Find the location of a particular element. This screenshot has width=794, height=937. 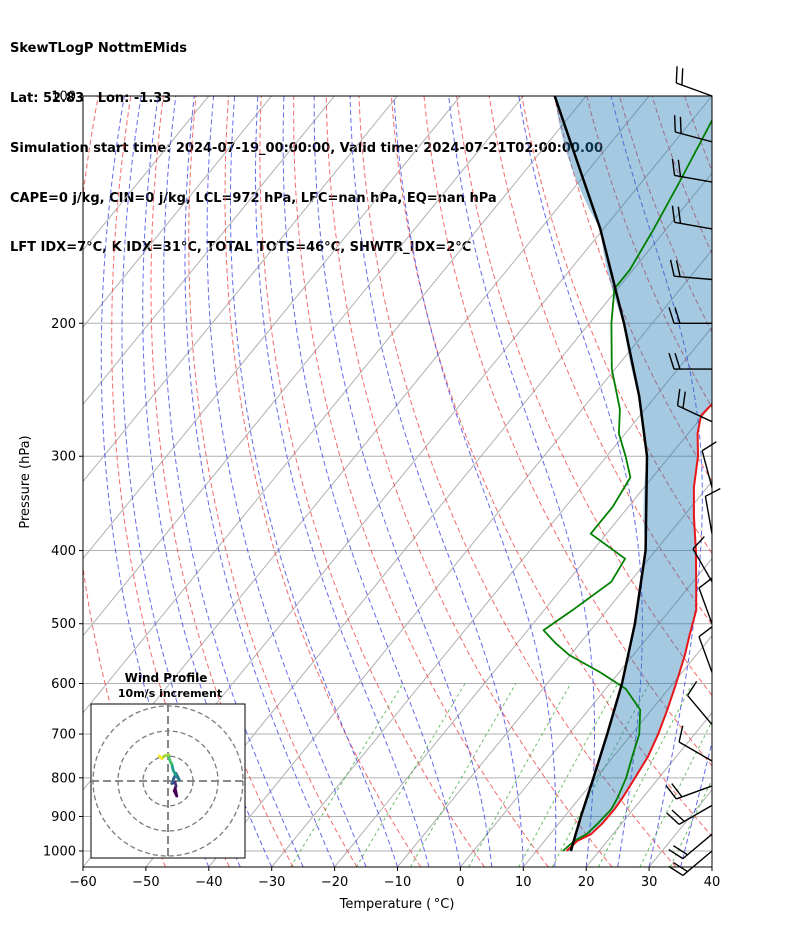

y-axis-label: Pressure (hPa) is located at coordinates (25, 481).